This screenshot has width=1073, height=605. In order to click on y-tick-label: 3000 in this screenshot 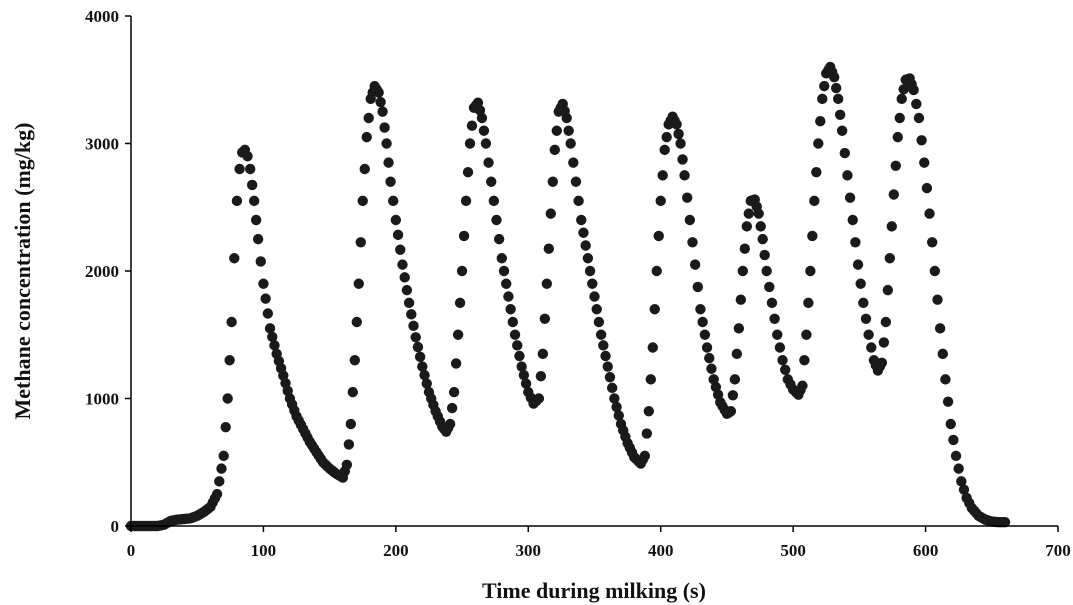, I will do `click(102, 144)`.